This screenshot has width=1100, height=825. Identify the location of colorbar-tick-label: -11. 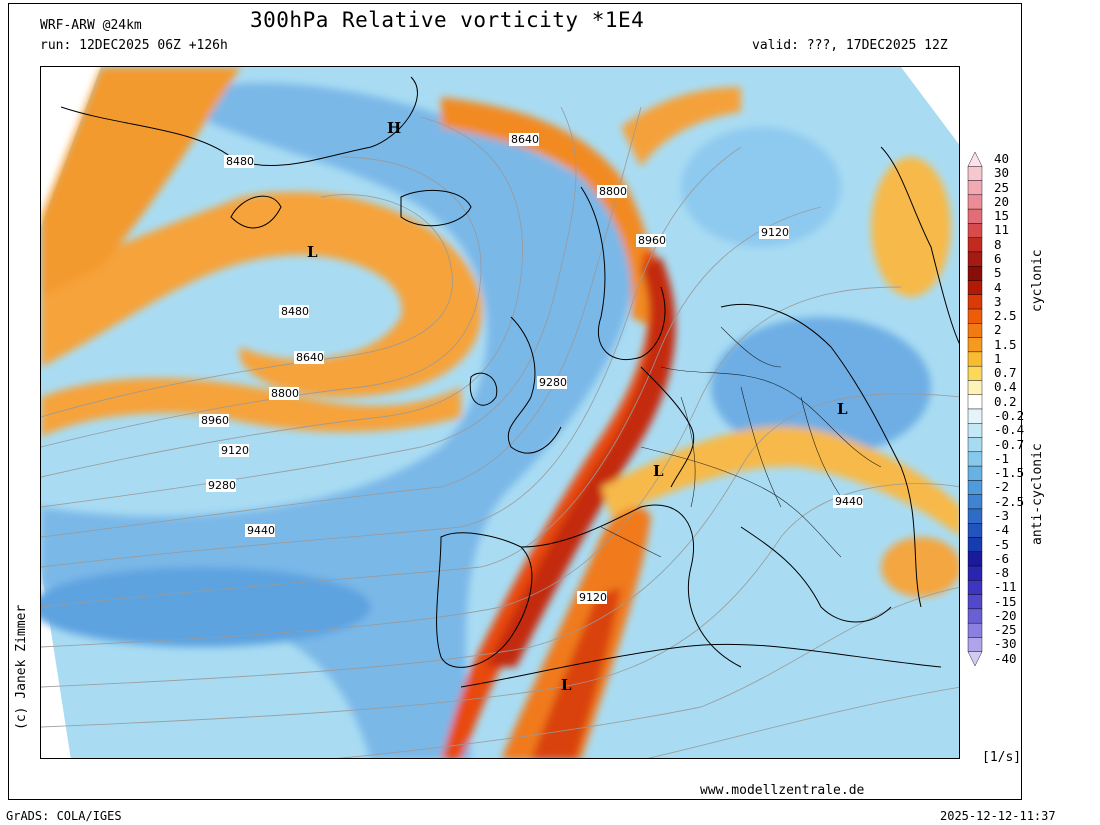
(1005, 587).